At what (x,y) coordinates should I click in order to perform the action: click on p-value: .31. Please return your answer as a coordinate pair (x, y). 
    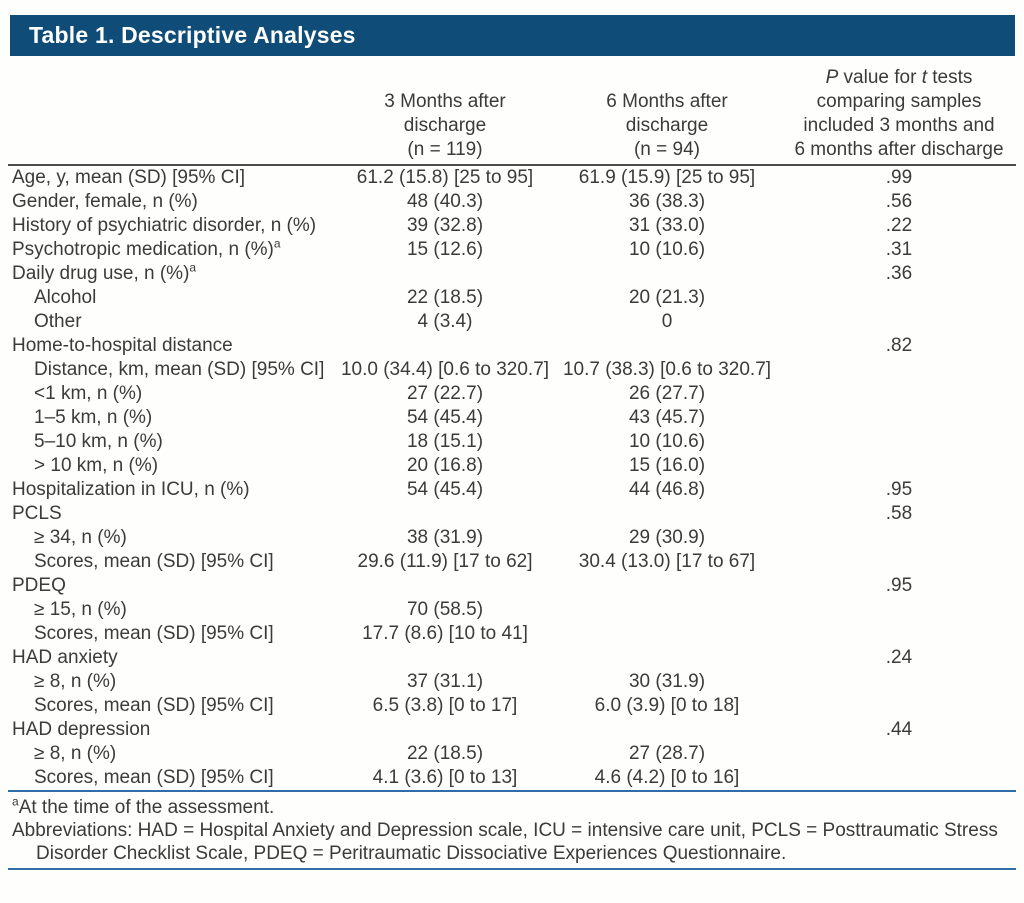
    Looking at the image, I should click on (899, 249).